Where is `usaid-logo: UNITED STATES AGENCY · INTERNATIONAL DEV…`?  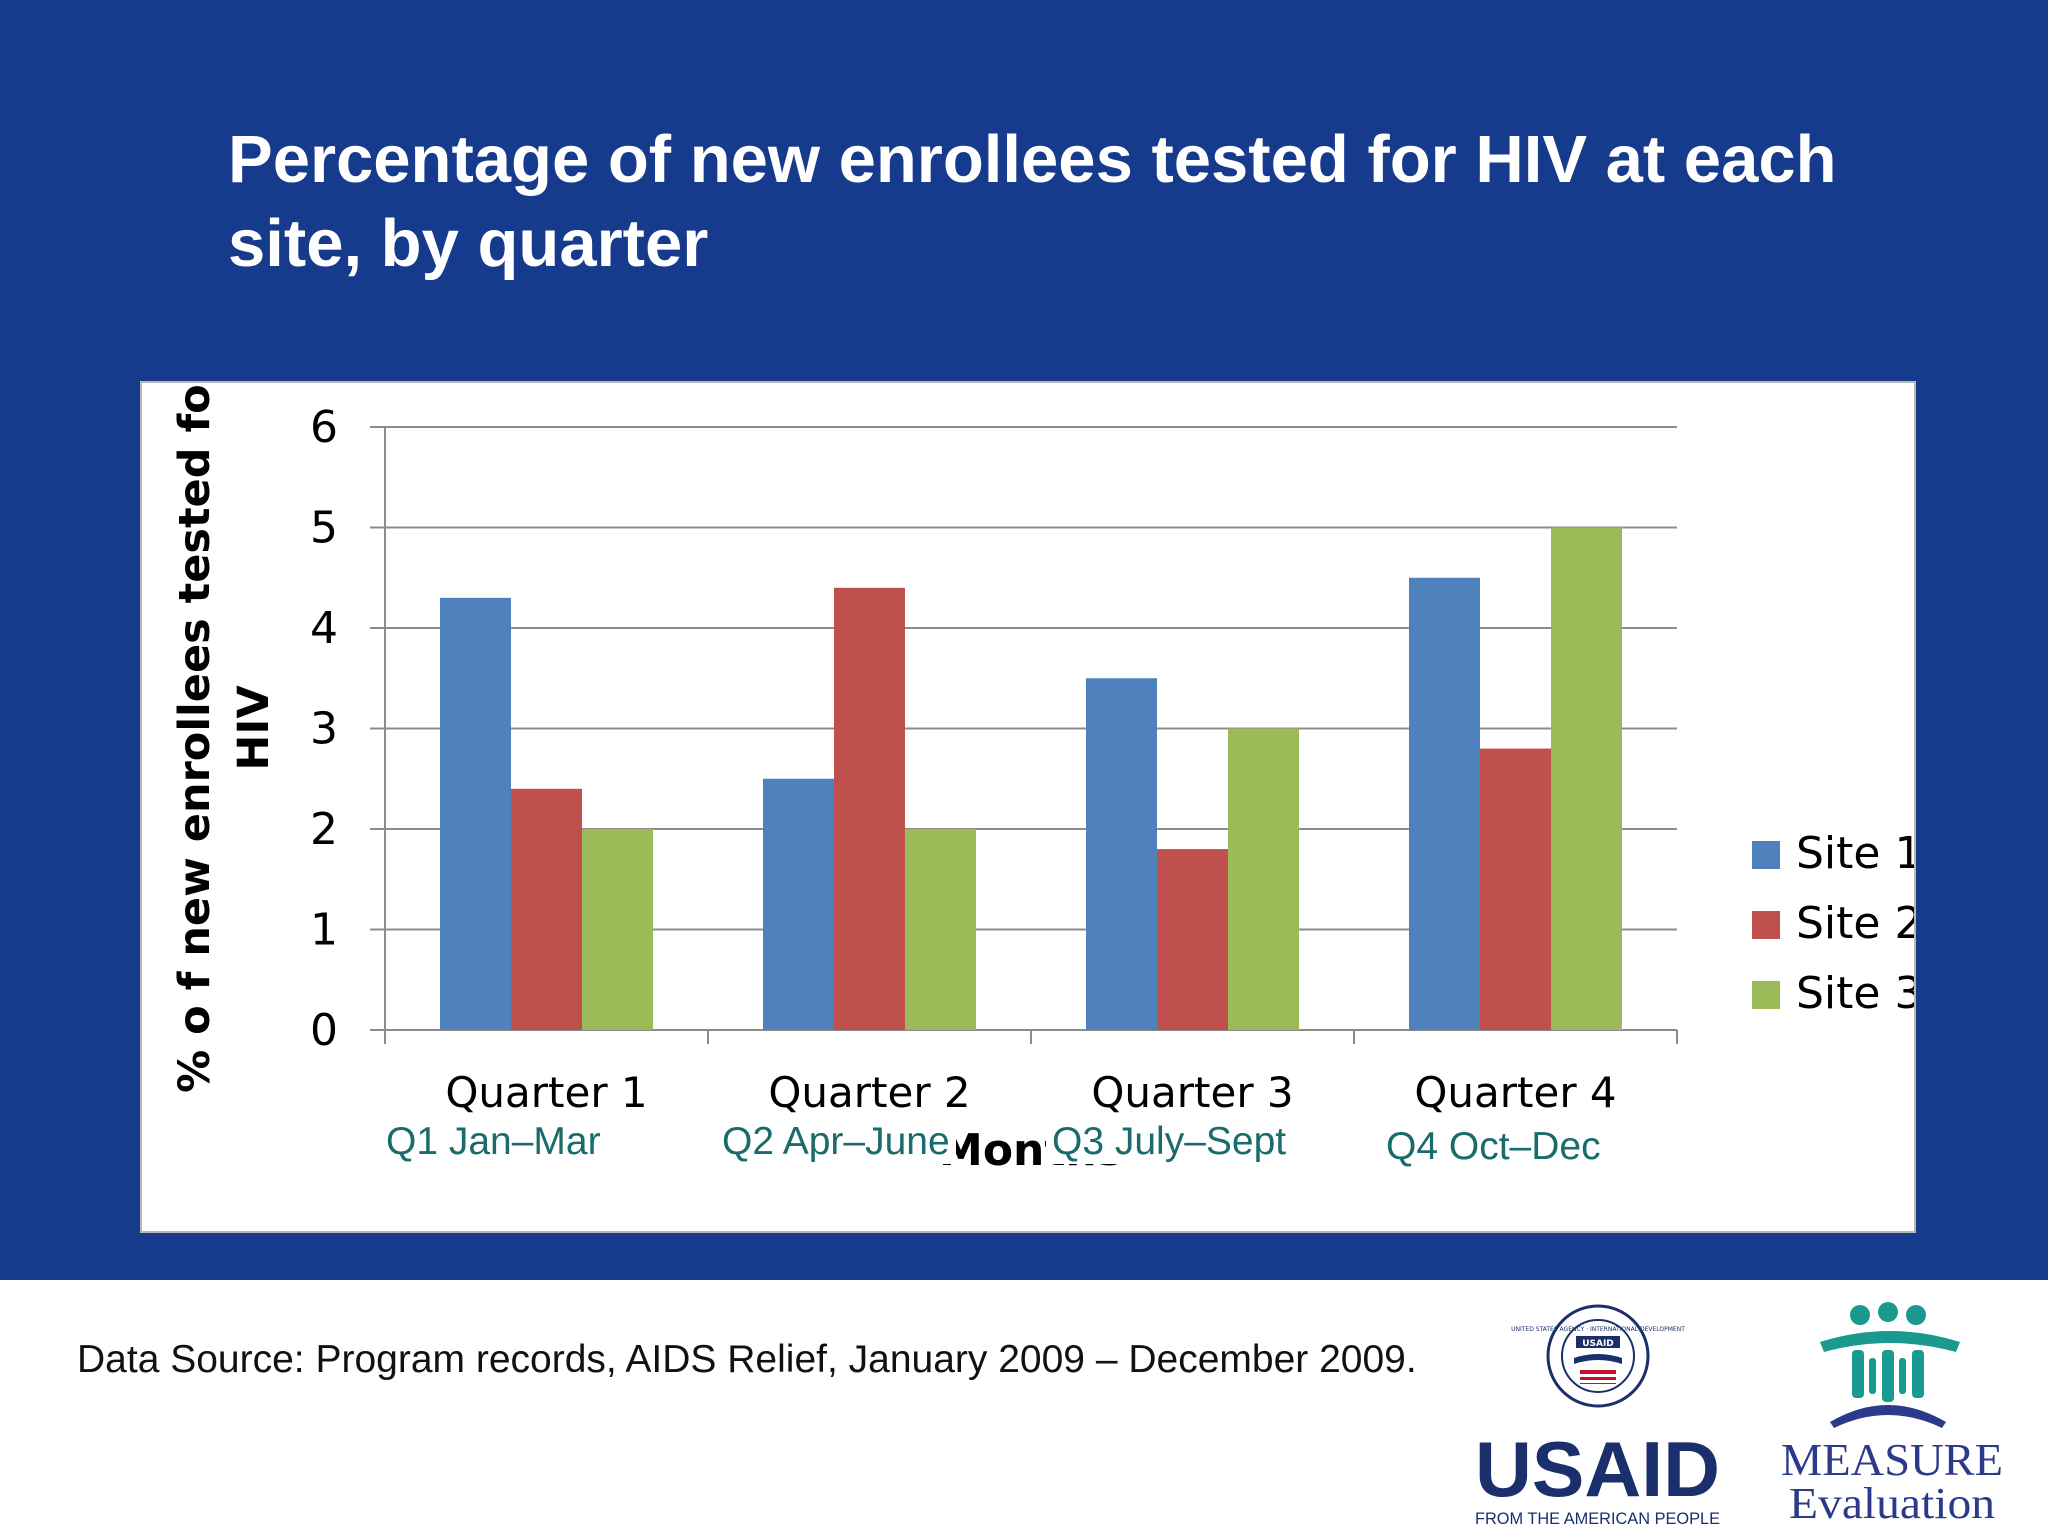 usaid-logo: UNITED STATES AGENCY · INTERNATIONAL DEV… is located at coordinates (1597, 1416).